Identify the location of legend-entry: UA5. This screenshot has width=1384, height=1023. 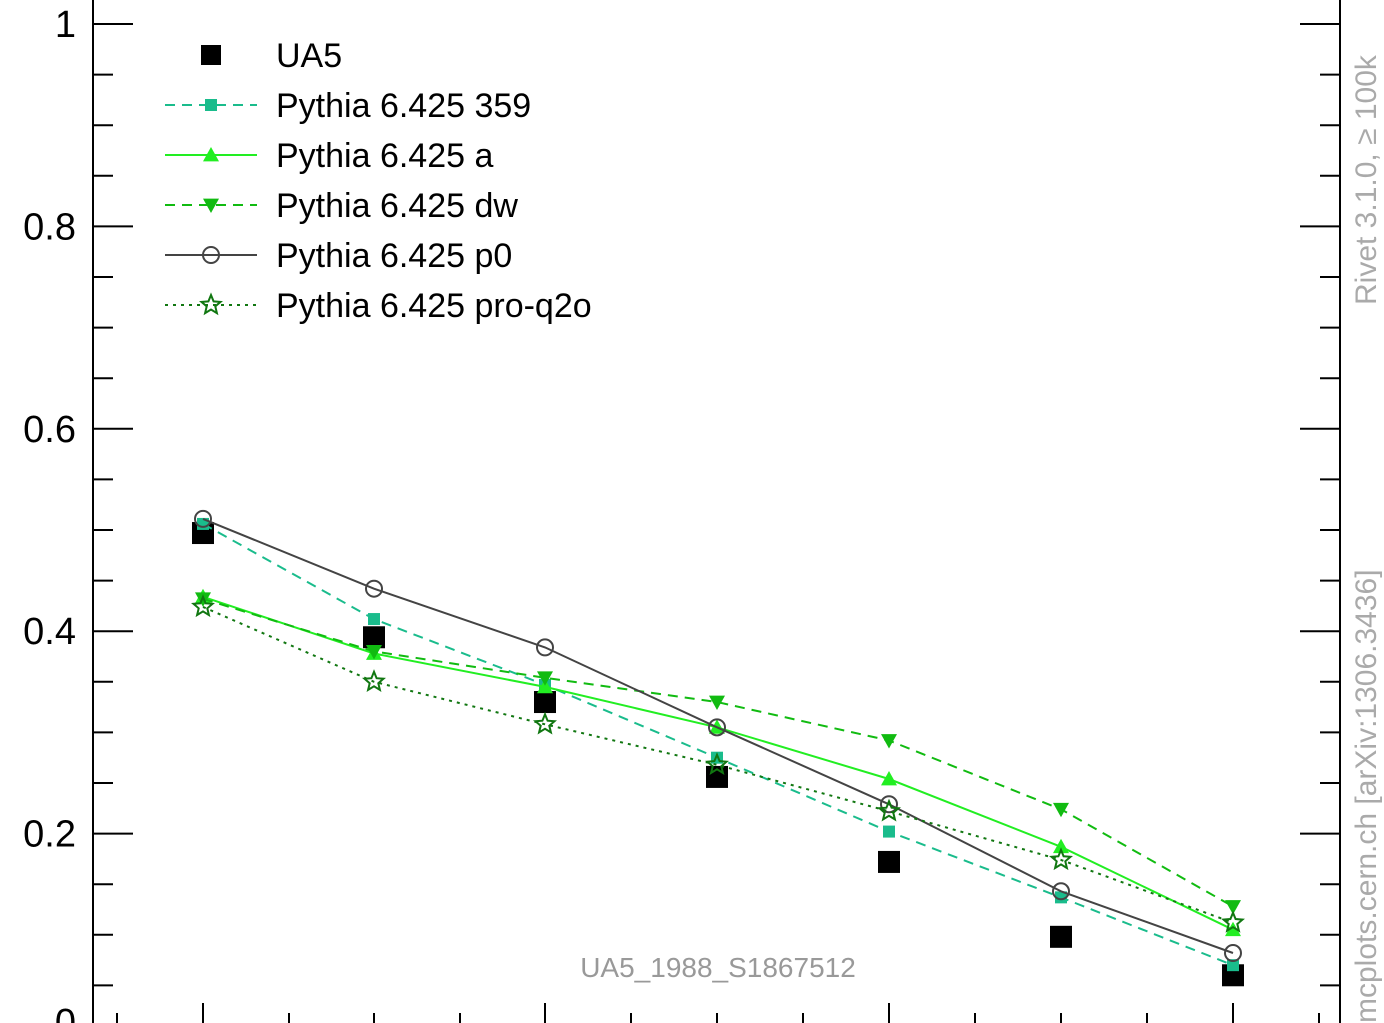
(271, 56).